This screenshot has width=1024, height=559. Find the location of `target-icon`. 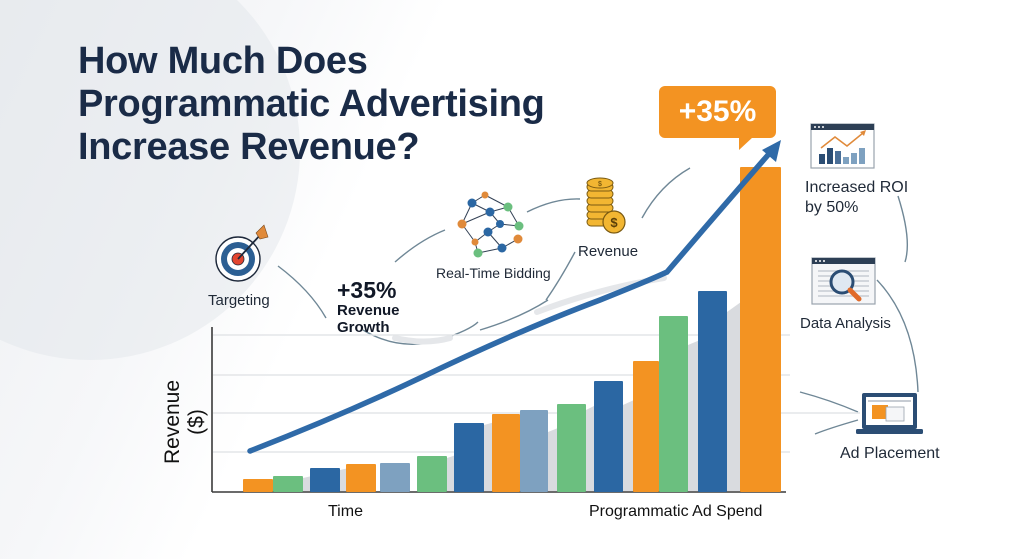

target-icon is located at coordinates (242, 253).